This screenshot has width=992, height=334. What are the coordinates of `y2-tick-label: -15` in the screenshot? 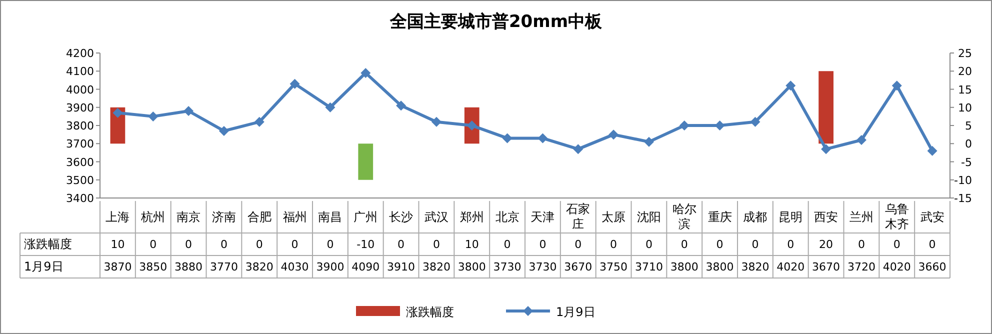 It's located at (963, 198).